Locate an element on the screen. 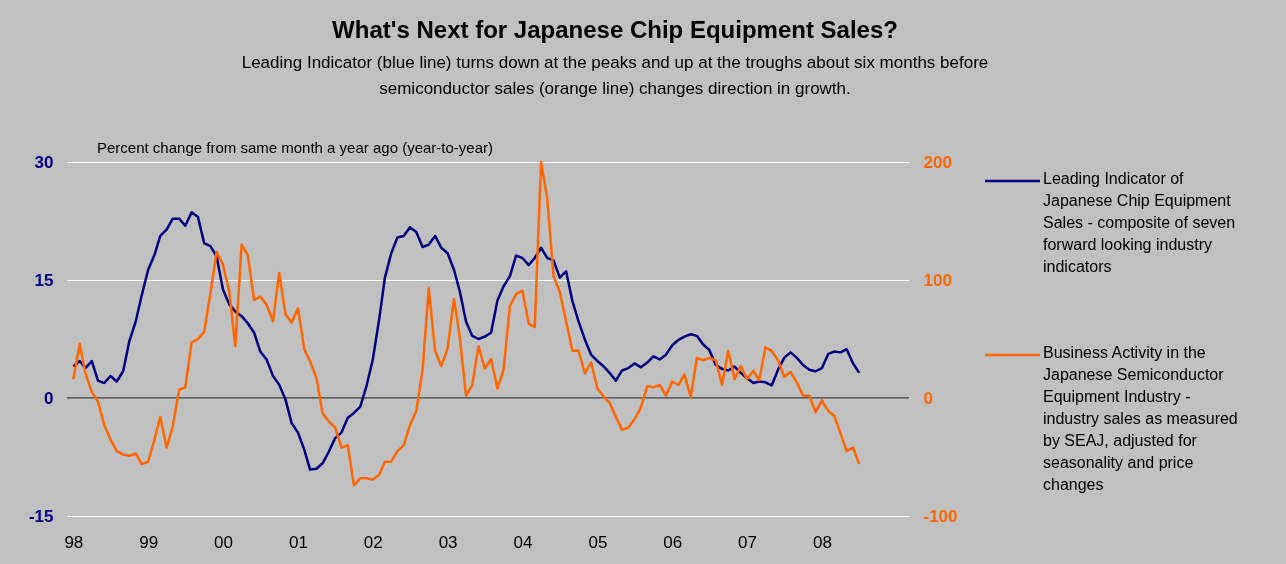 This screenshot has width=1286, height=564. y2-tick-label: 100 is located at coordinates (937, 280).